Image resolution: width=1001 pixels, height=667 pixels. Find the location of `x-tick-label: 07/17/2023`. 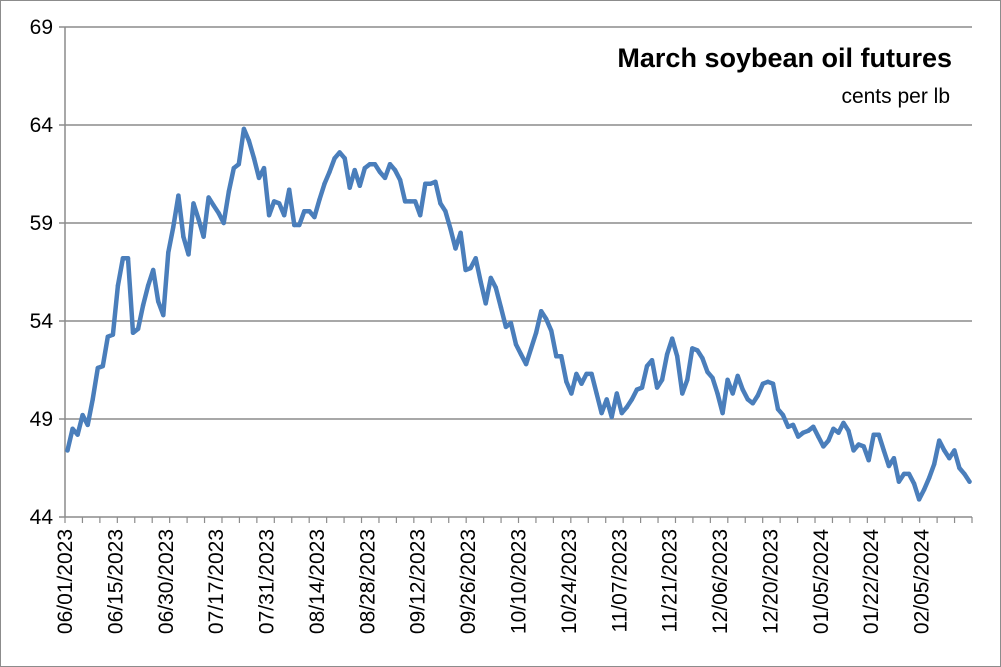

x-tick-label: 07/17/2023 is located at coordinates (216, 581).